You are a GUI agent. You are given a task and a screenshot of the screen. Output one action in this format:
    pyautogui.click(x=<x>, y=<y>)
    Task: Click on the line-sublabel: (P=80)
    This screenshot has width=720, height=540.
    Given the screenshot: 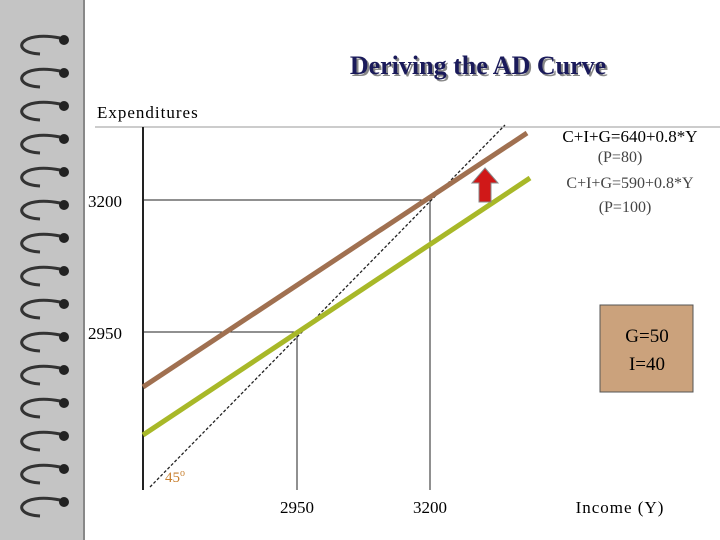 What is the action you would take?
    pyautogui.click(x=620, y=157)
    